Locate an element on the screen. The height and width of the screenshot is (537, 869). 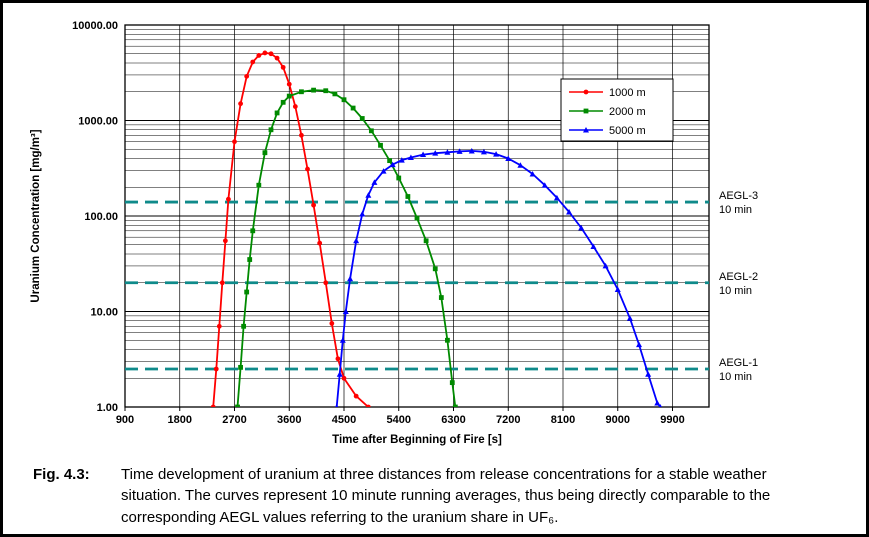
x-tick-label: 9900 is located at coordinates (672, 420).